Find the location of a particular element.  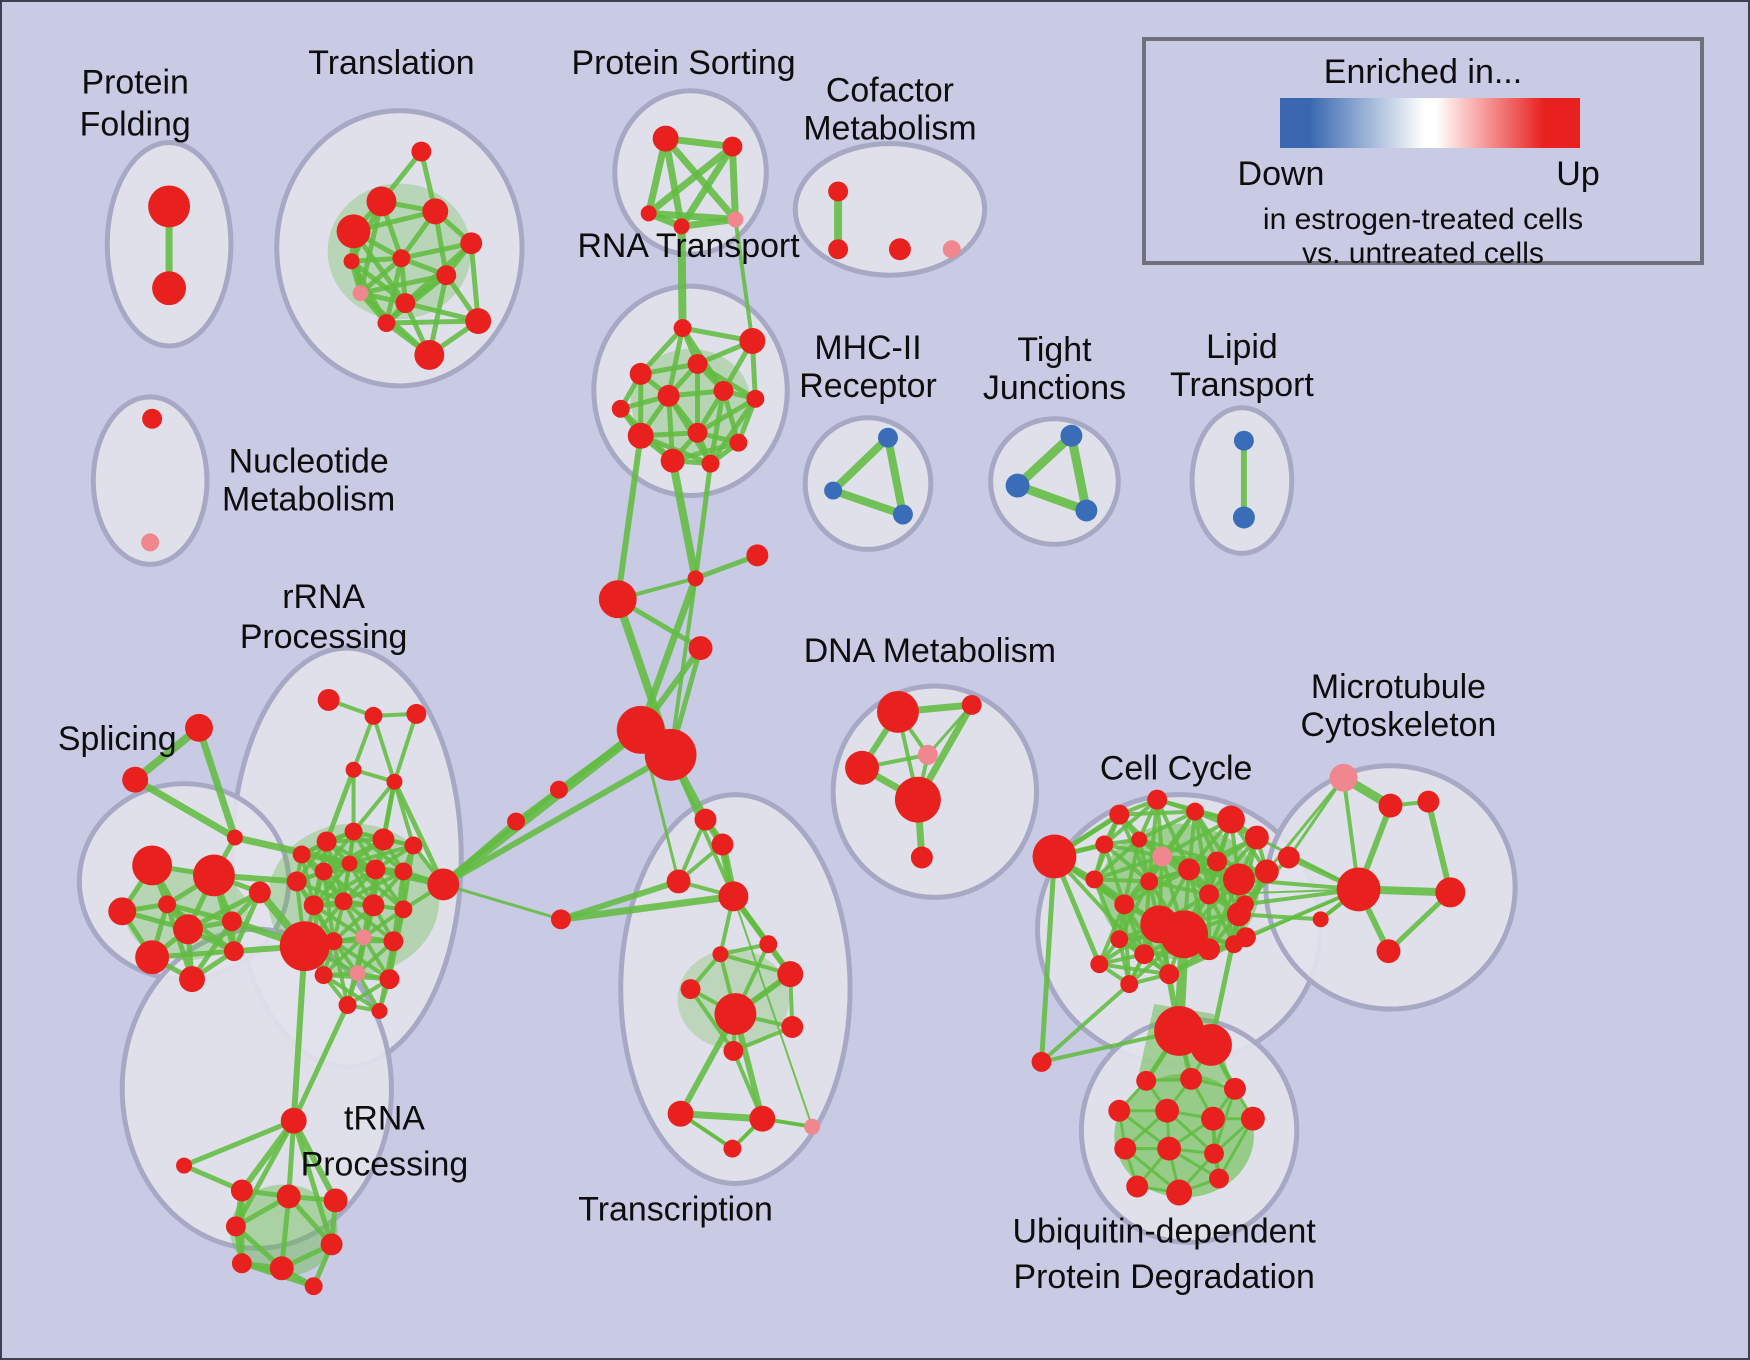

legend-subtitle-line2: vs. untreated cells is located at coordinates (1423, 253).